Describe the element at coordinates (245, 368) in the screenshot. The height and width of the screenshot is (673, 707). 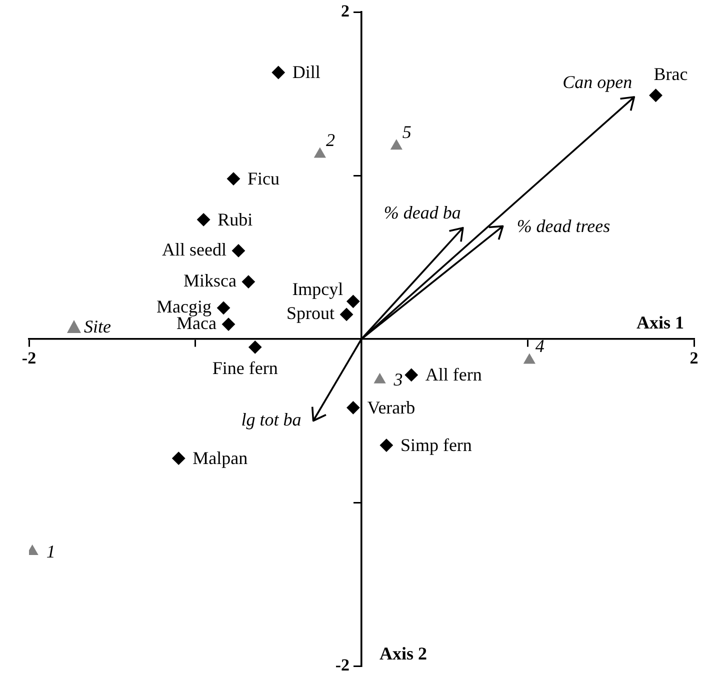
I see `annotation: Fine fern` at that location.